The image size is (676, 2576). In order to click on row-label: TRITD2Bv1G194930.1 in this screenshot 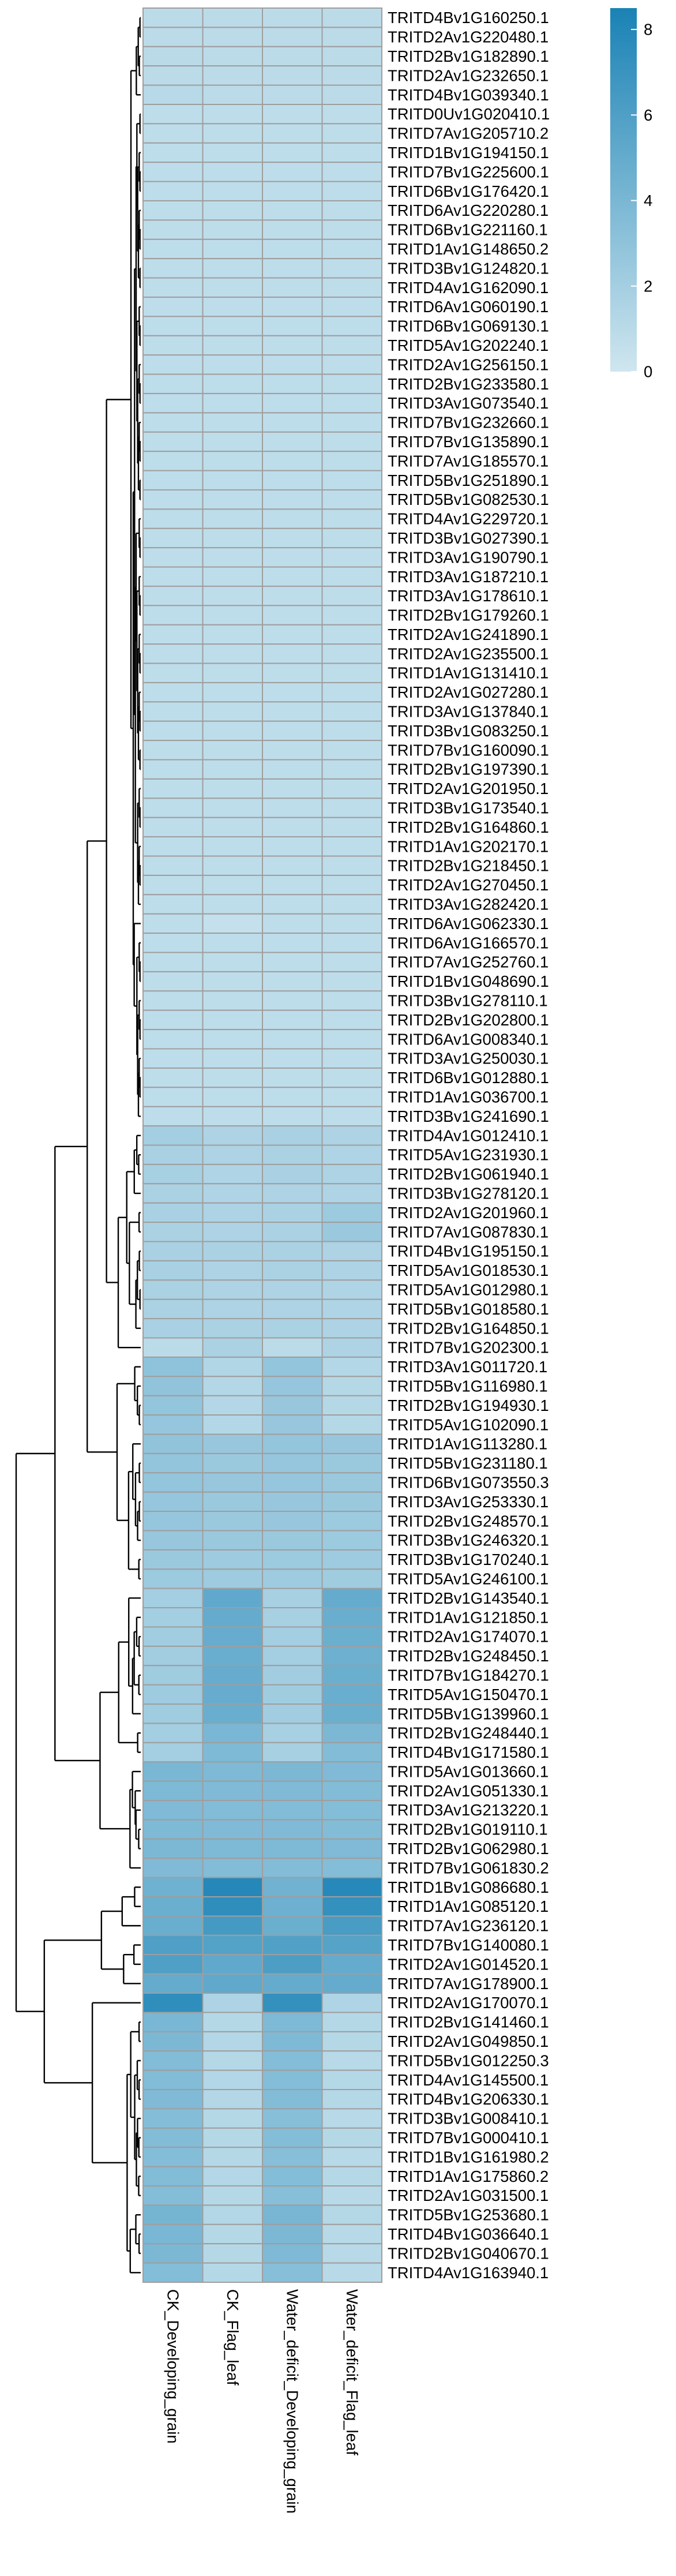, I will do `click(468, 1405)`.